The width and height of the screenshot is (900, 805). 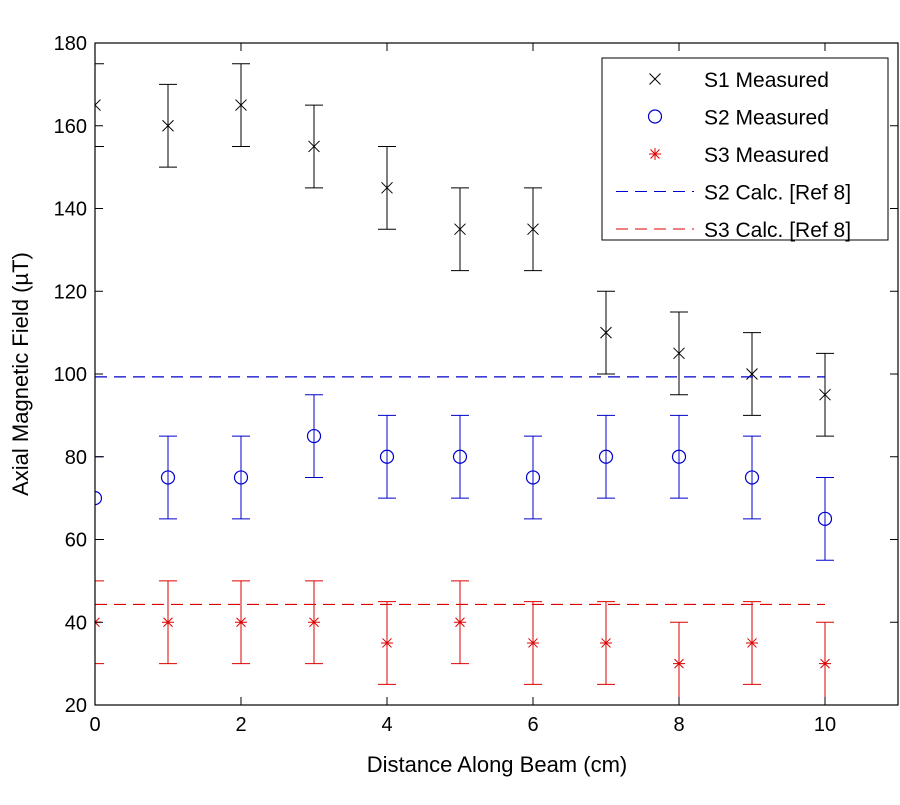 I want to click on x-tick-label: 6, so click(x=532, y=725).